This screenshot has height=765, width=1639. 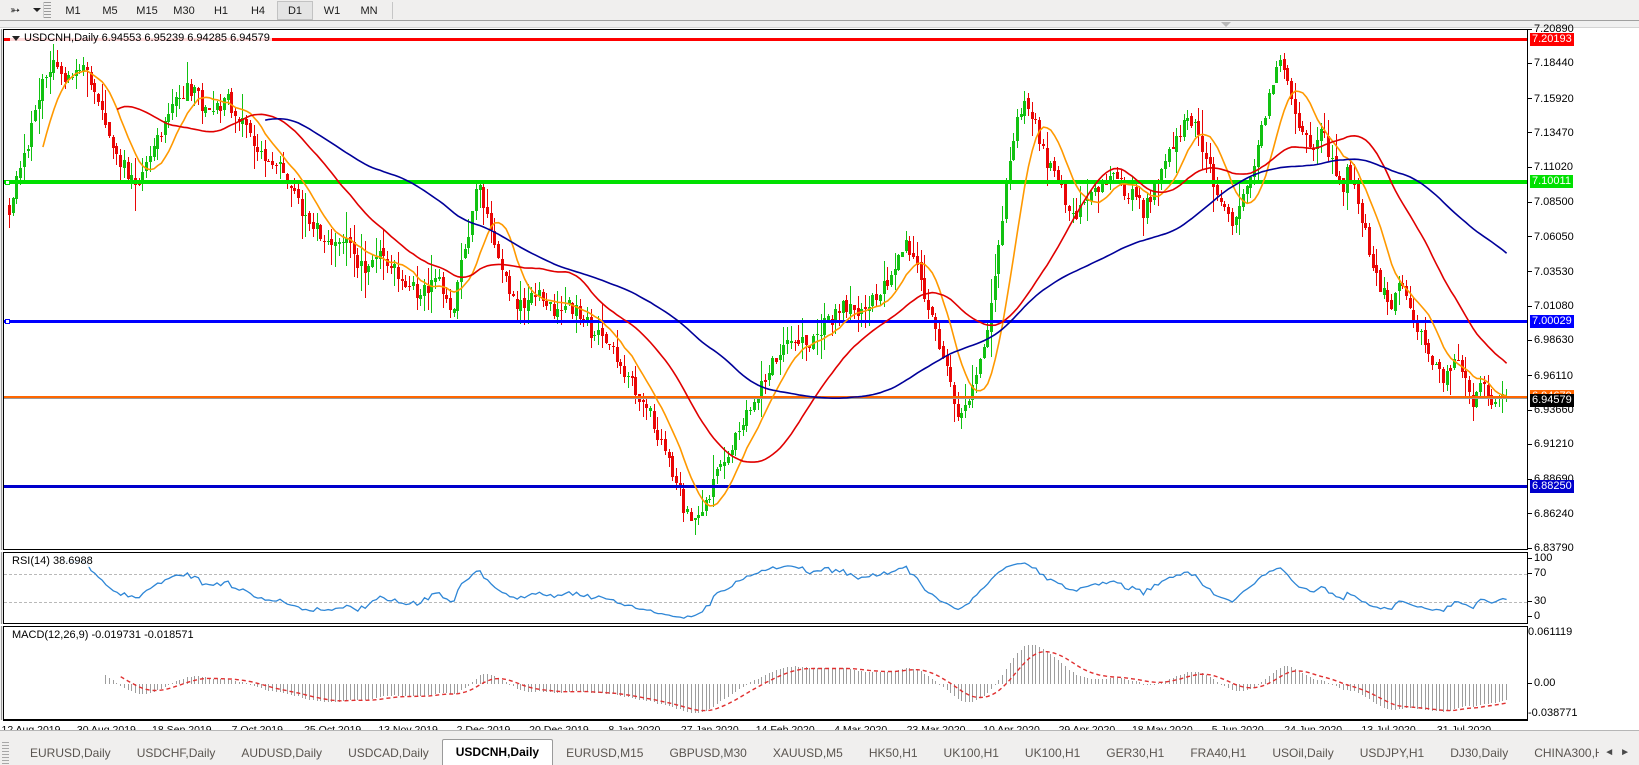 I want to click on tab-nav-controls: ◄ ►, so click(x=1619, y=752).